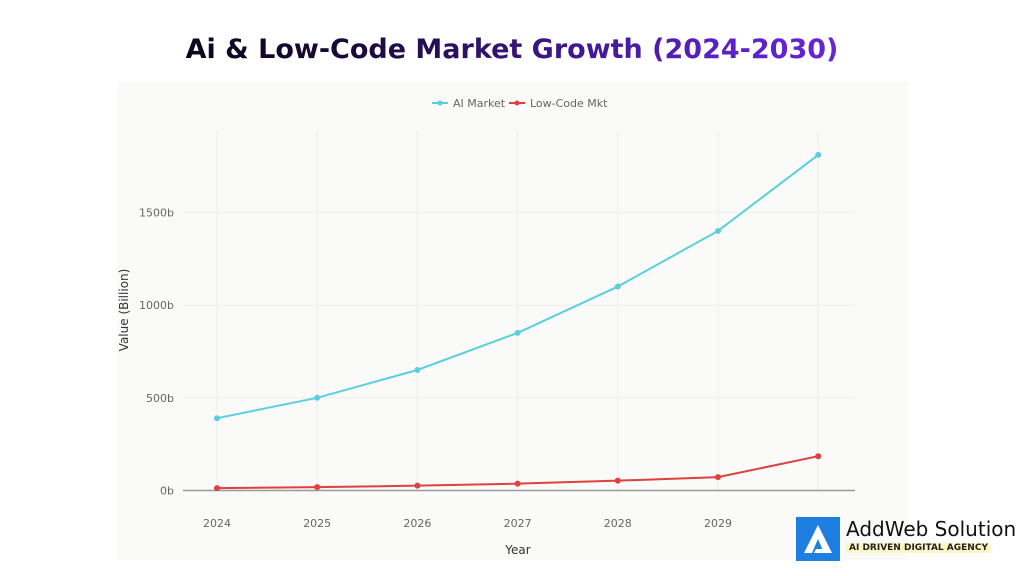 The image size is (1024, 576). Describe the element at coordinates (479, 103) in the screenshot. I see `legend-label: AI Market` at that location.